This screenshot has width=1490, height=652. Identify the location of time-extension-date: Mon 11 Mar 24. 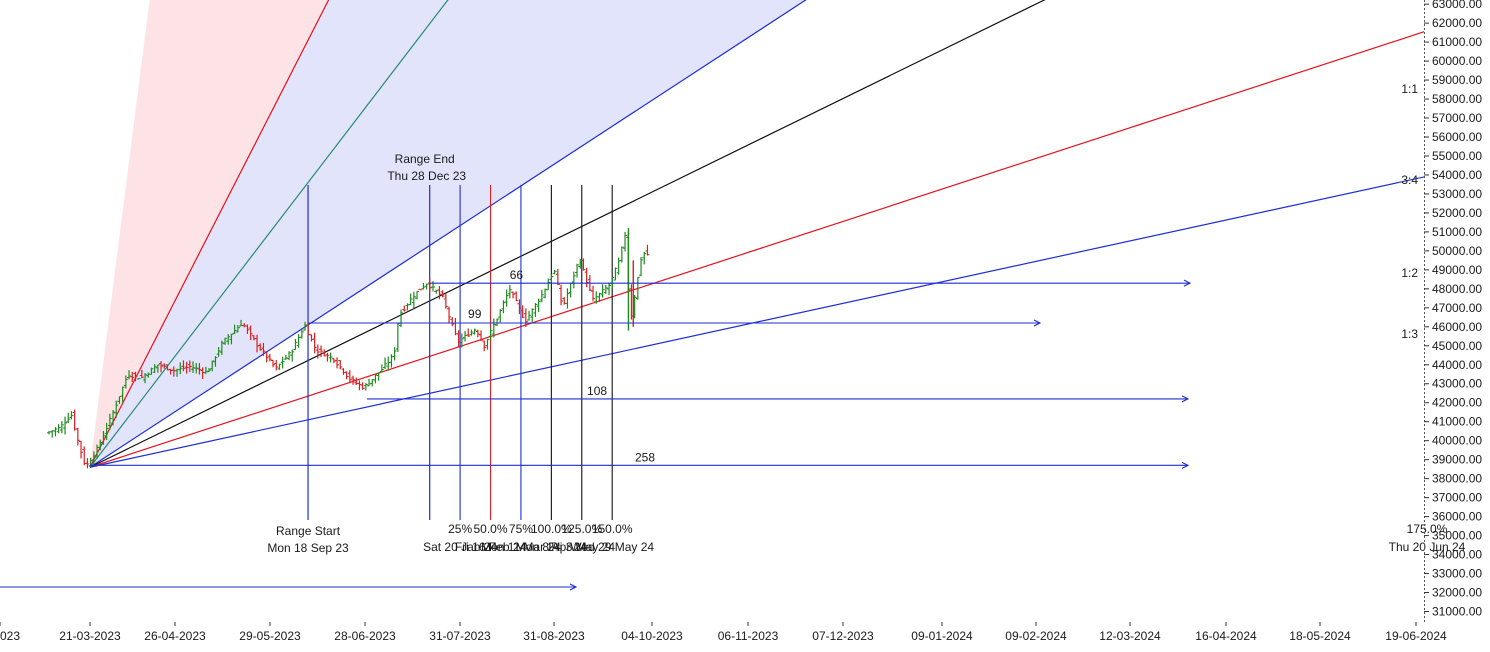
(521, 547).